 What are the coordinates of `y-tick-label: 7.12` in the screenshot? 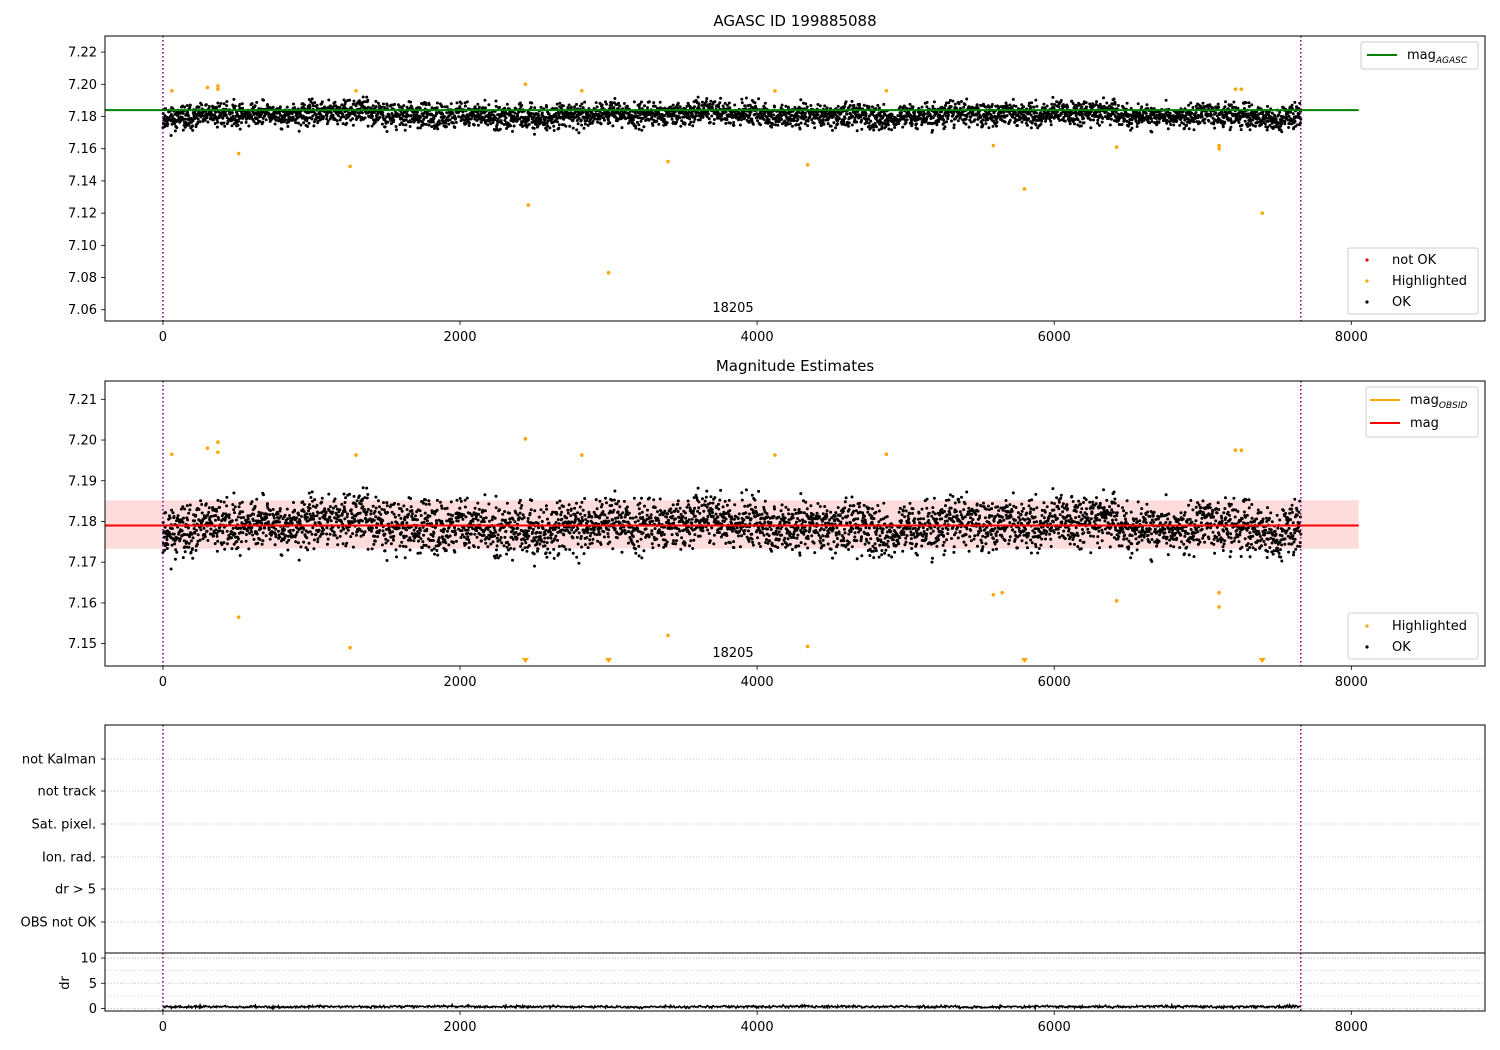 It's located at (82, 214).